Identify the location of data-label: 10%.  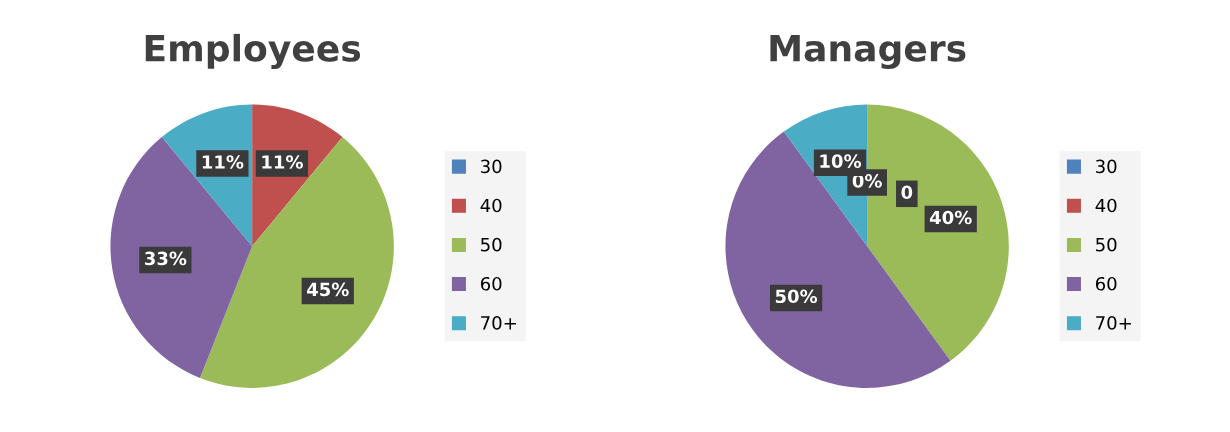
(841, 161).